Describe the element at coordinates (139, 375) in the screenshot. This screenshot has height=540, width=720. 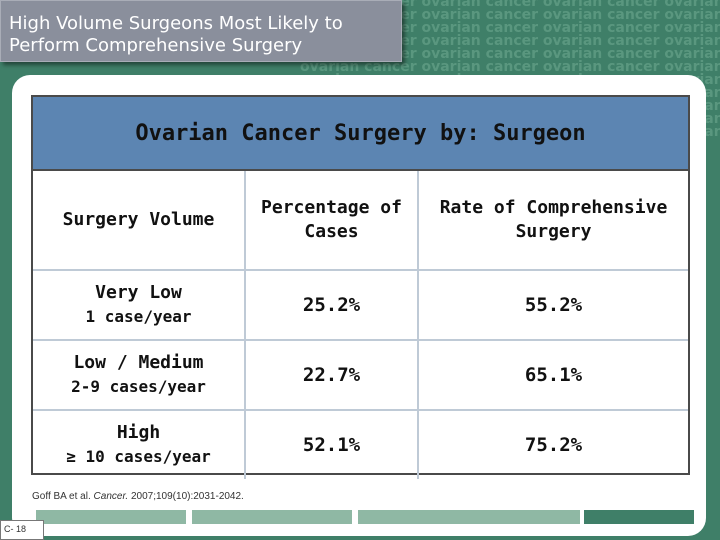
I see `volume-cell: Low / Medium 2-9 cases/year` at that location.